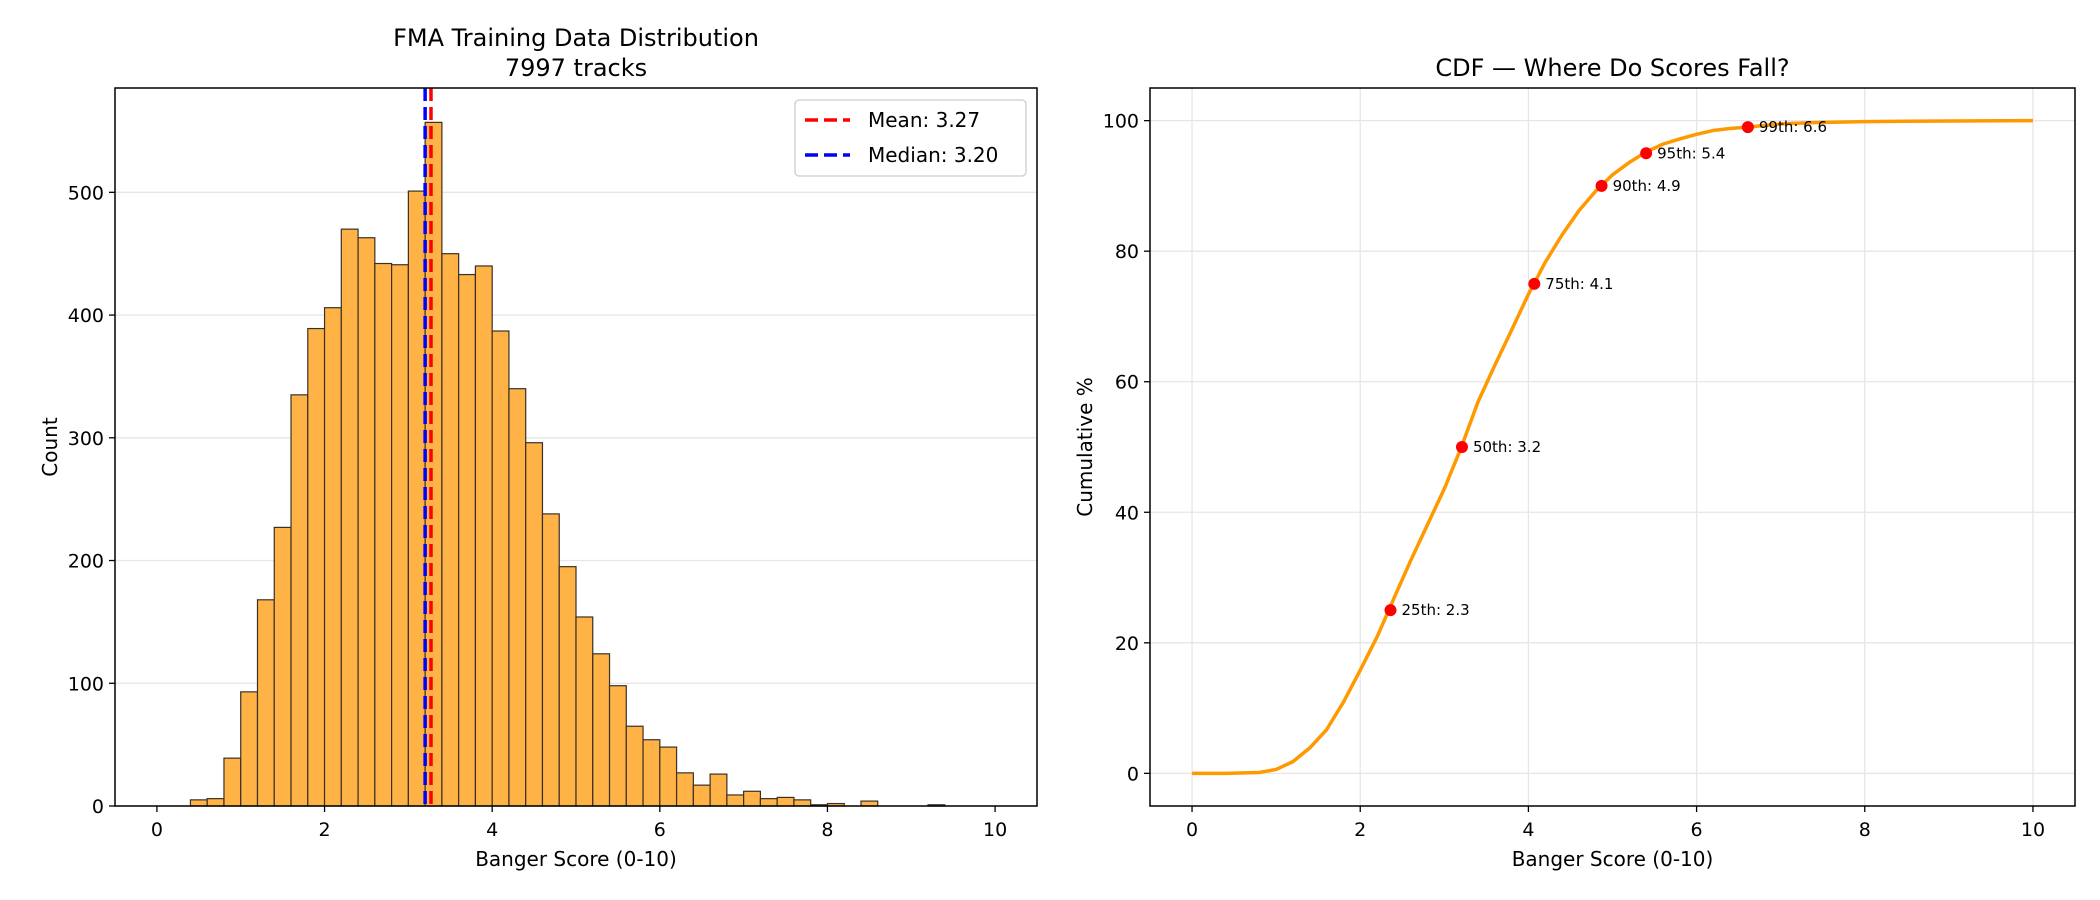  Describe the element at coordinates (1127, 252) in the screenshot. I see `y-tick-label: 80` at that location.